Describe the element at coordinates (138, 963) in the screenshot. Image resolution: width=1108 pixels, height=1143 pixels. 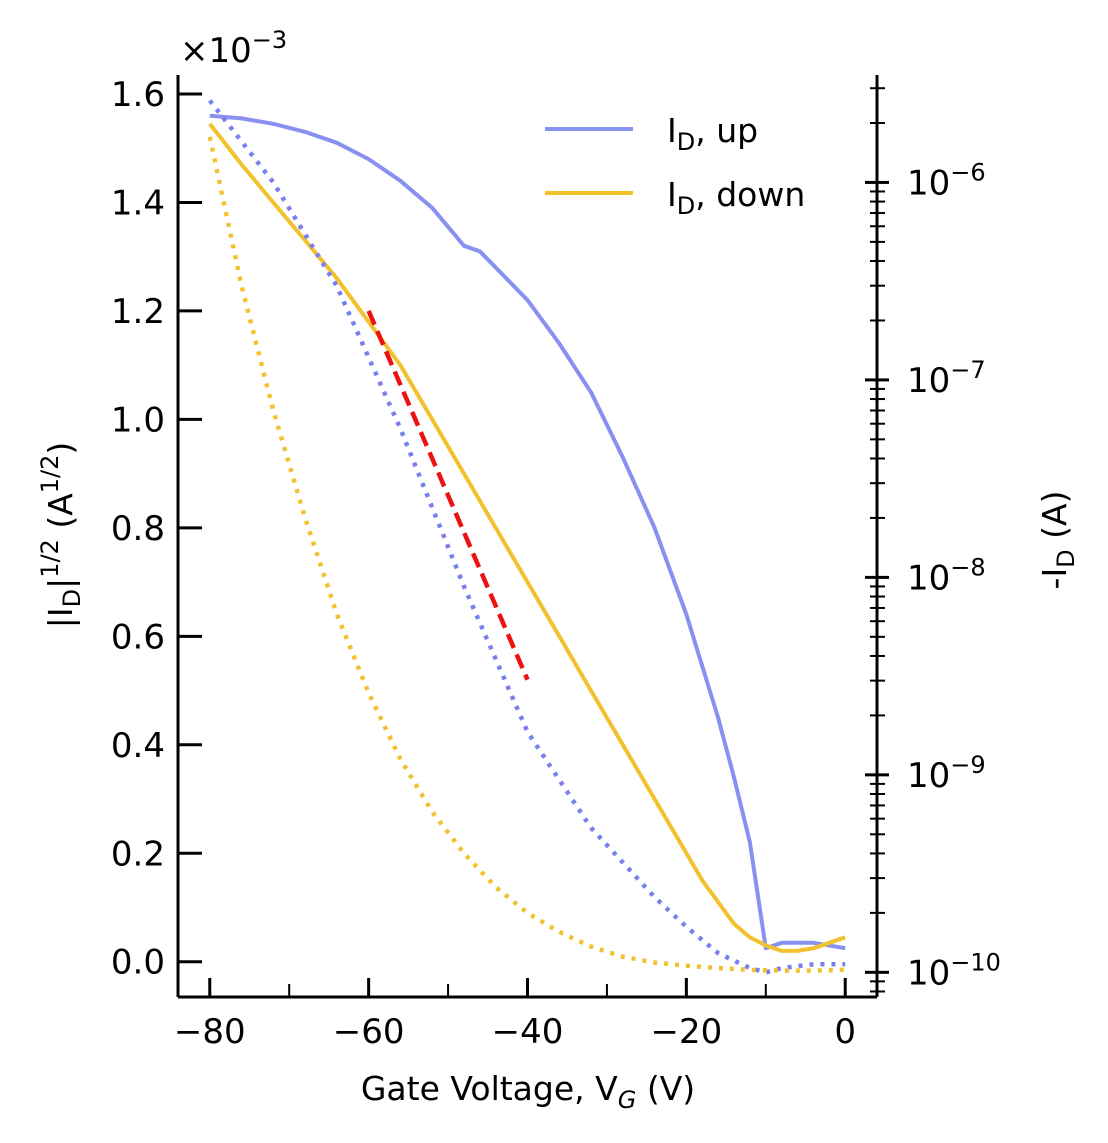
I see `y-left-tick-label: 0.0` at that location.